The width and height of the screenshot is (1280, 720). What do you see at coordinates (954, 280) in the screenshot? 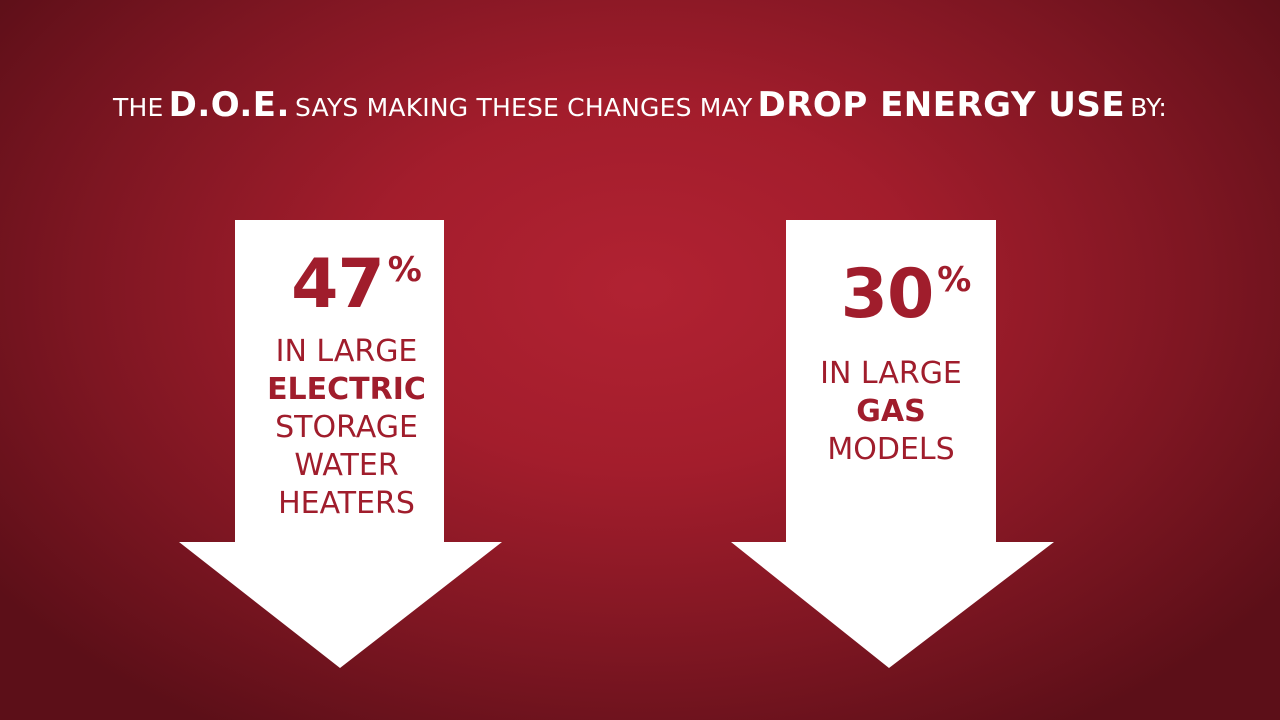
I see `percent-sign-gas: %` at bounding box center [954, 280].